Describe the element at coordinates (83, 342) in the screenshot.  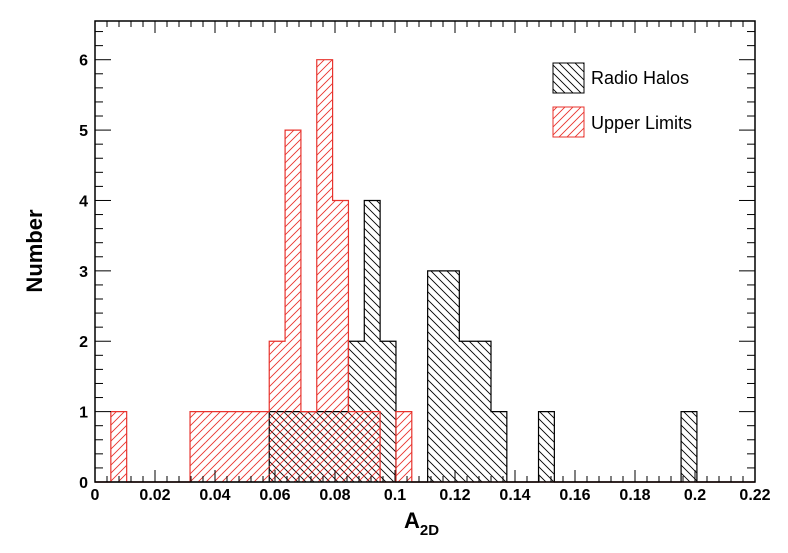
I see `y-tick-label: 2` at that location.